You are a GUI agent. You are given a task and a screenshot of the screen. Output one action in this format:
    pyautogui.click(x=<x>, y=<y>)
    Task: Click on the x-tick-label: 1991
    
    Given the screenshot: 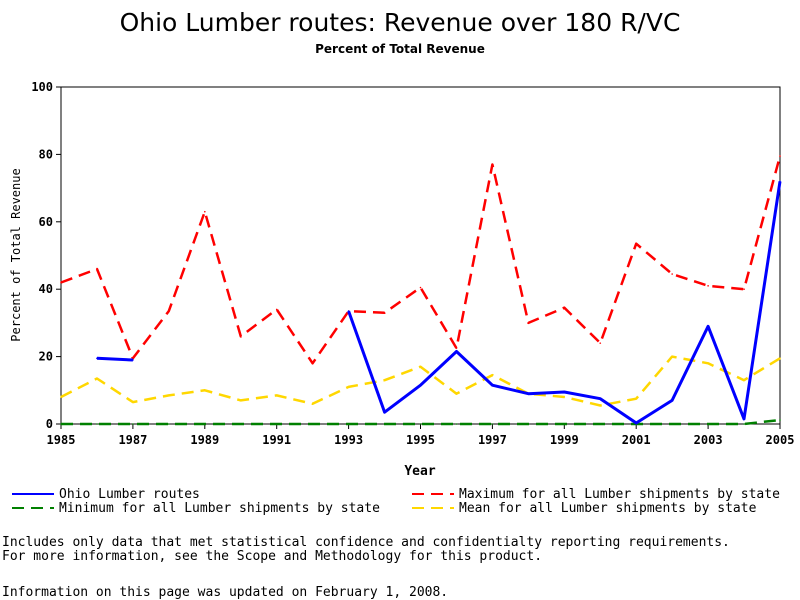 What is the action you would take?
    pyautogui.click(x=276, y=440)
    